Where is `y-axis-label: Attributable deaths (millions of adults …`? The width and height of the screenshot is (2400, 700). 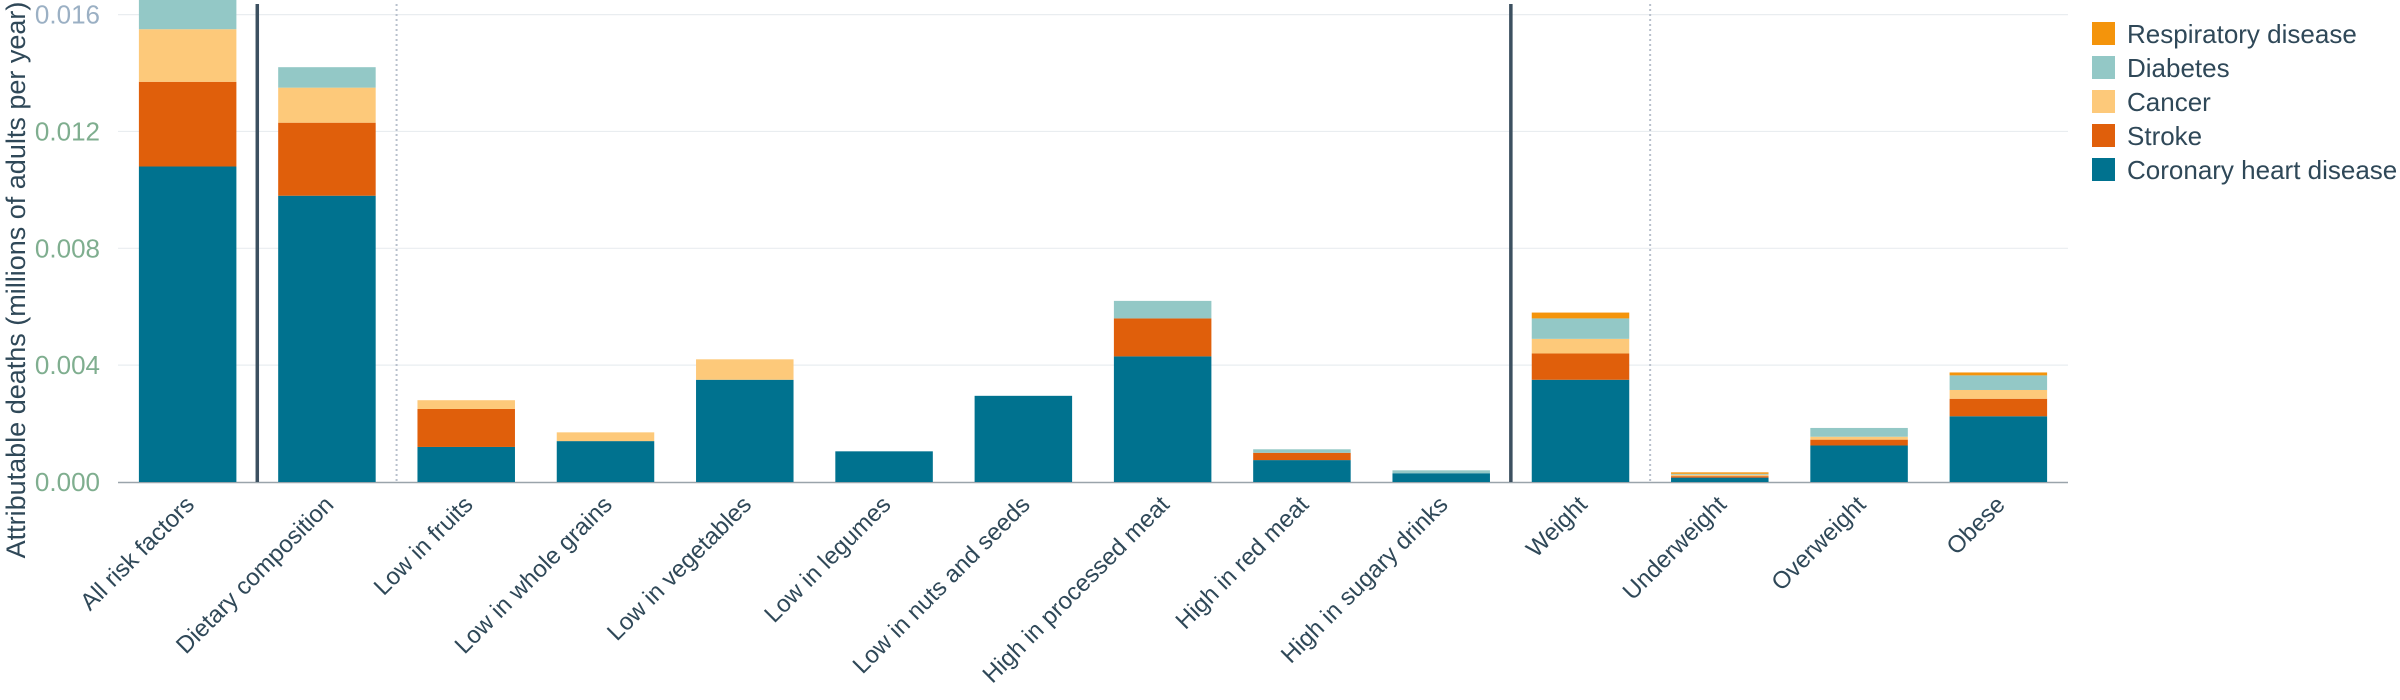
y-axis-label: Attributable deaths (millions of adults … is located at coordinates (16, 280).